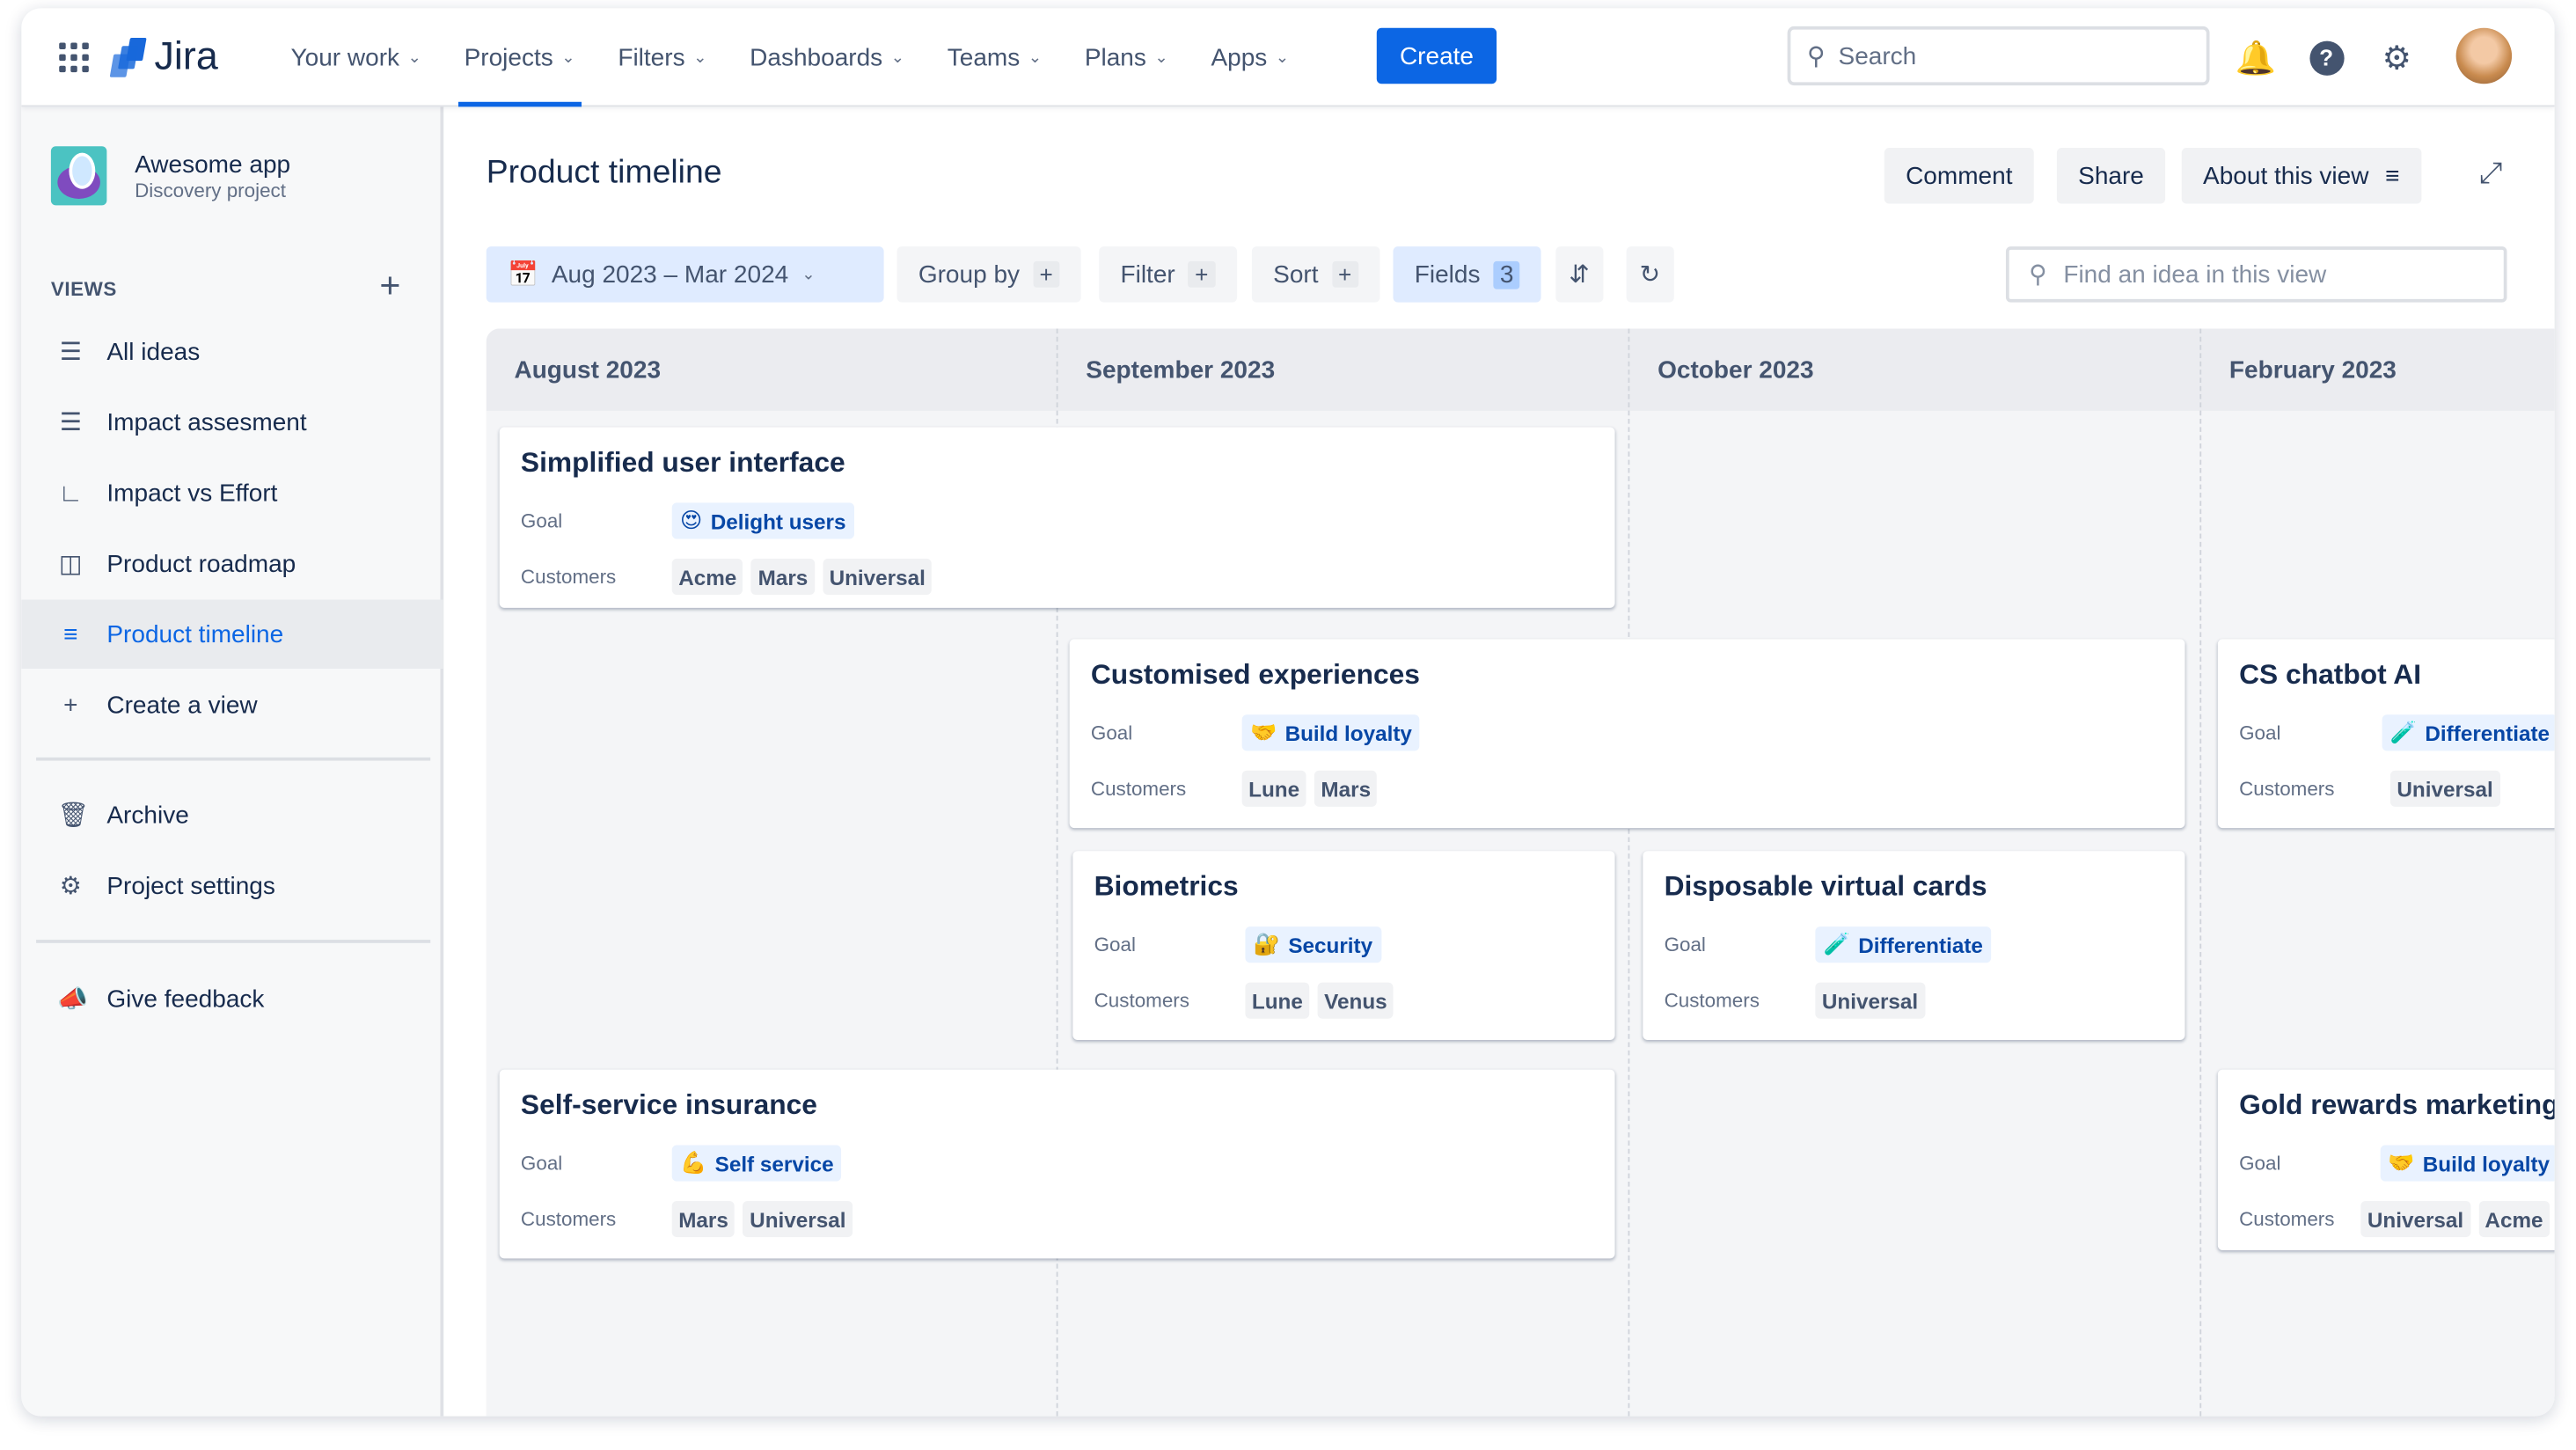 This screenshot has height=1450, width=2576. I want to click on gear-icon: ⚙, so click(70, 886).